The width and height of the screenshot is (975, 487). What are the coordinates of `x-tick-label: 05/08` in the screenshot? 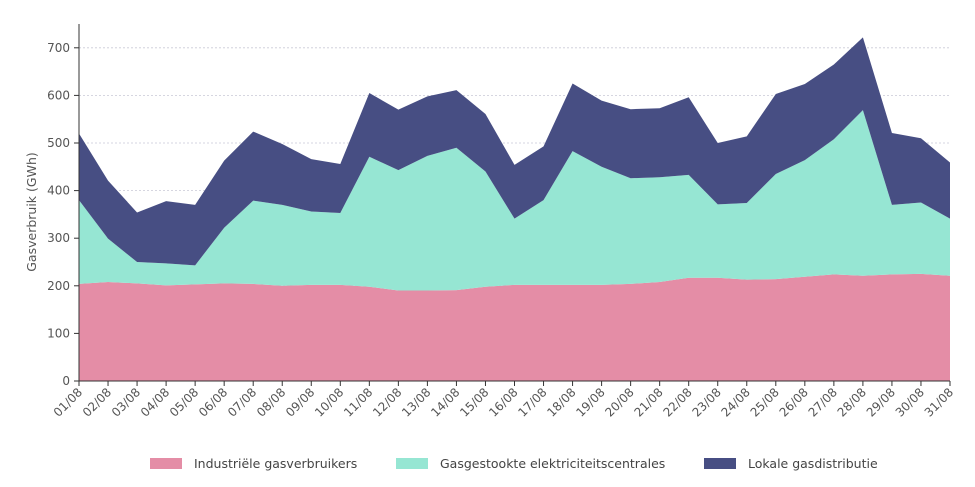 It's located at (184, 402).